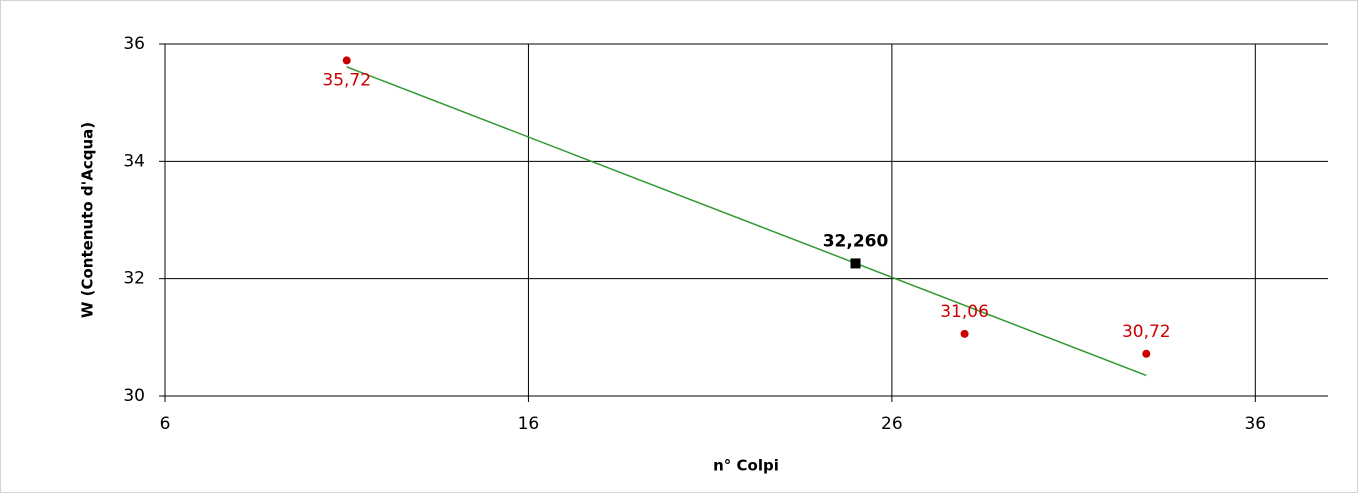  Describe the element at coordinates (1146, 332) in the screenshot. I see `data-label: 30,72` at that location.